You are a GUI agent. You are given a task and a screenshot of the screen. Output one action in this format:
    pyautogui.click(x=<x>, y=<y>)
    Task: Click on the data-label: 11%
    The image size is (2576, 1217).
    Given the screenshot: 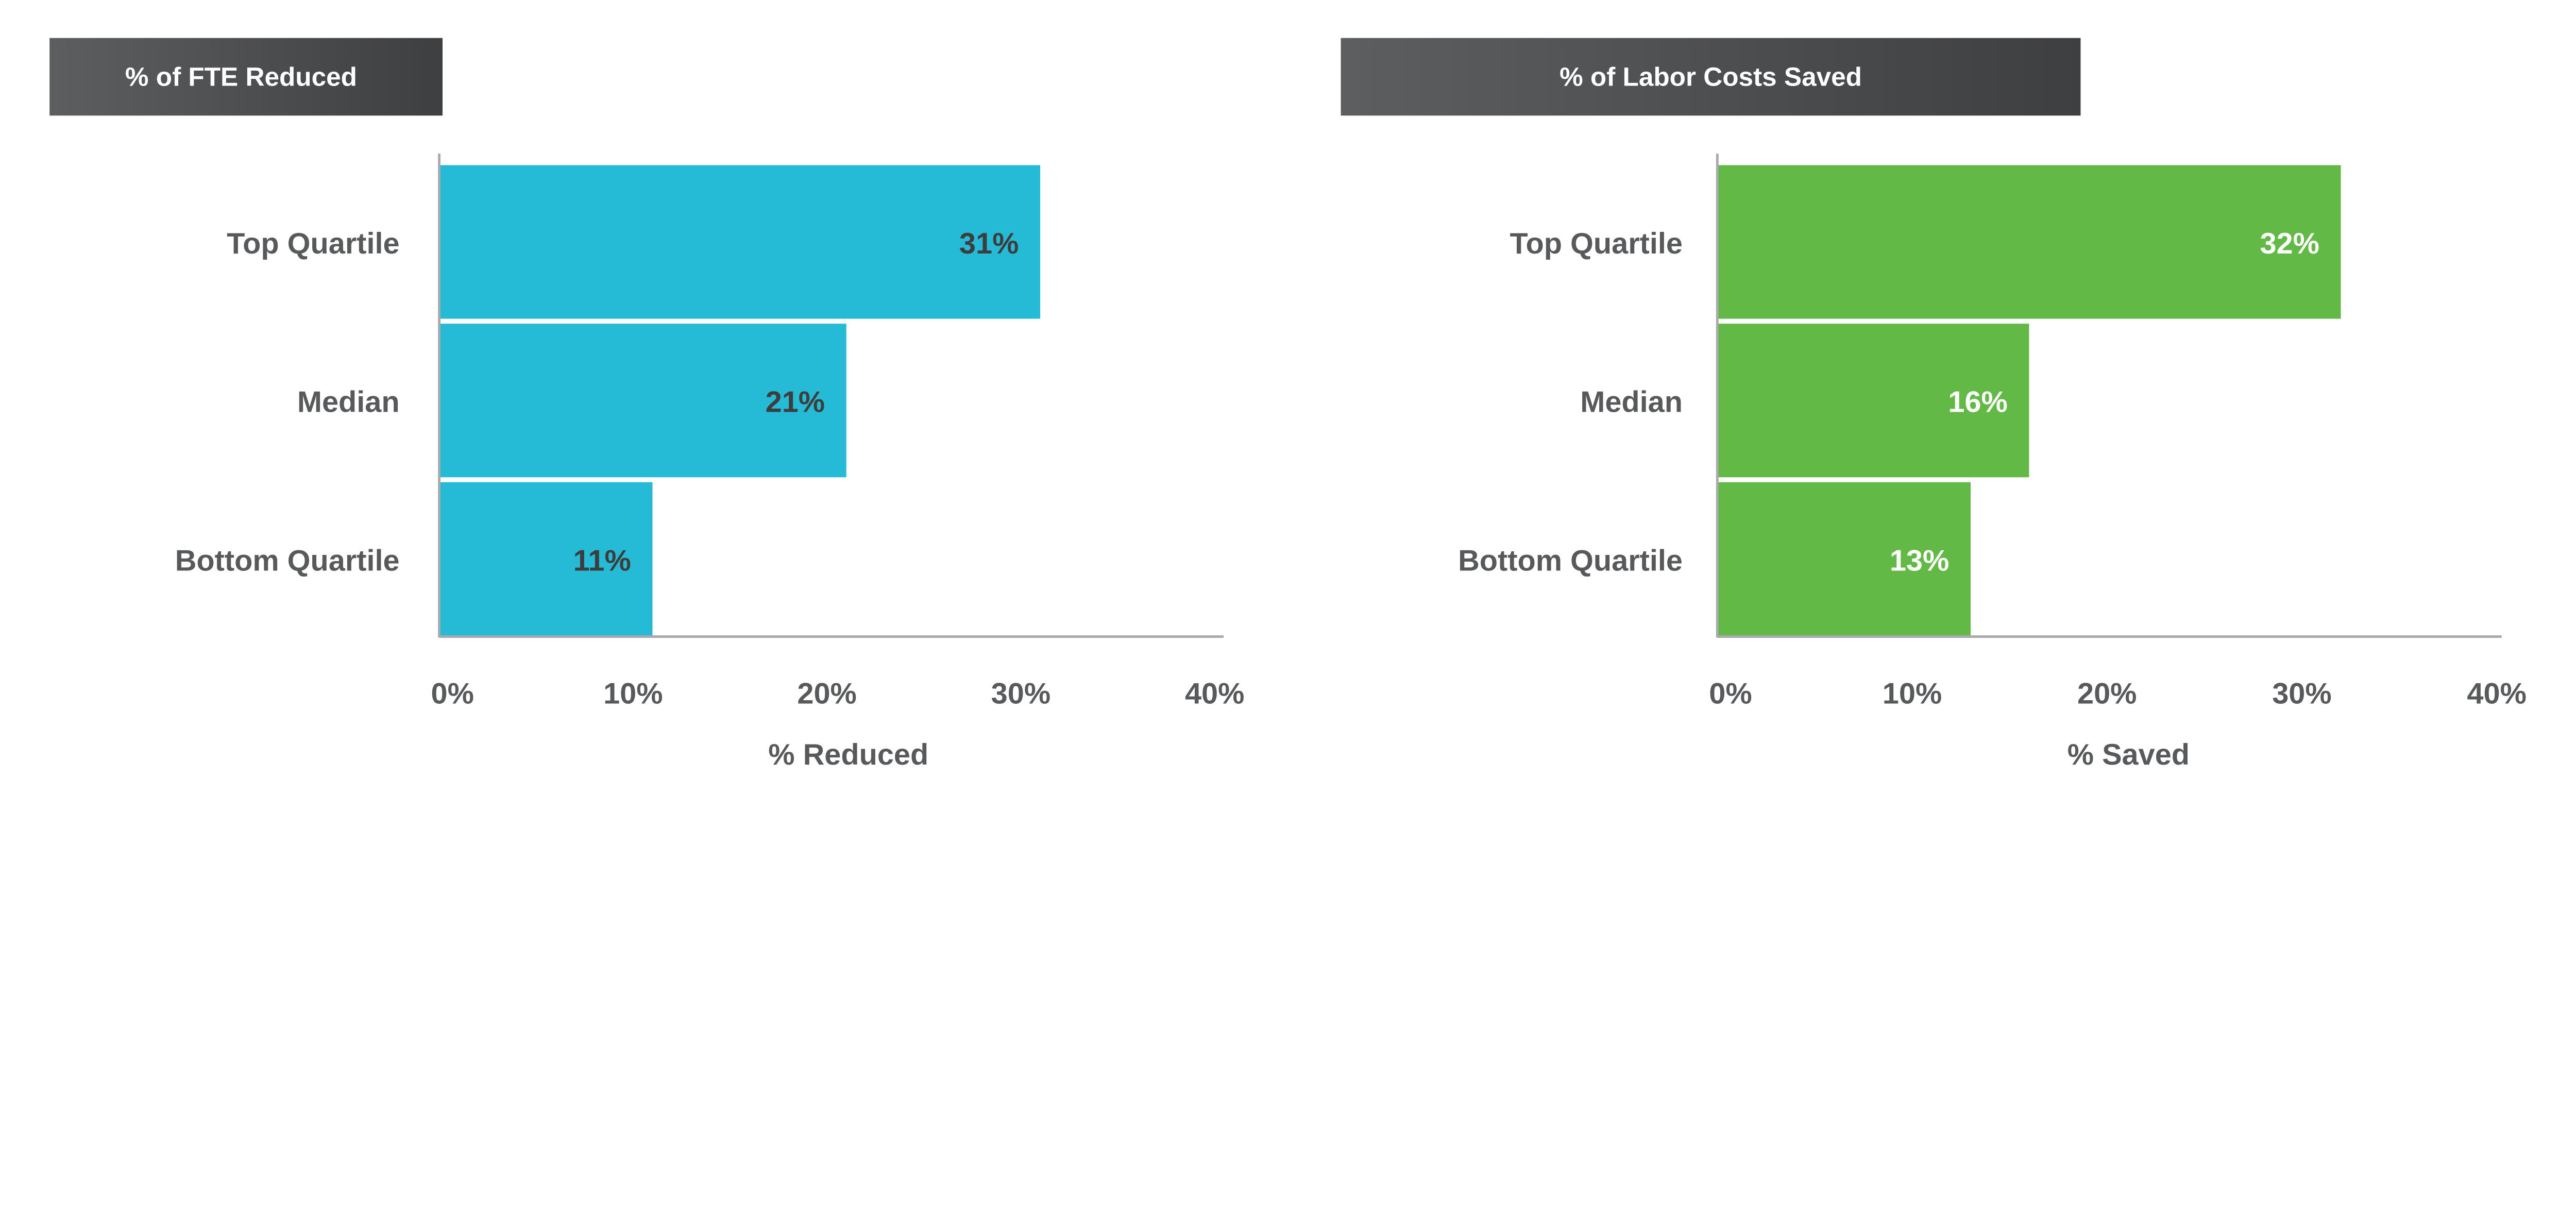 What is the action you would take?
    pyautogui.click(x=602, y=560)
    